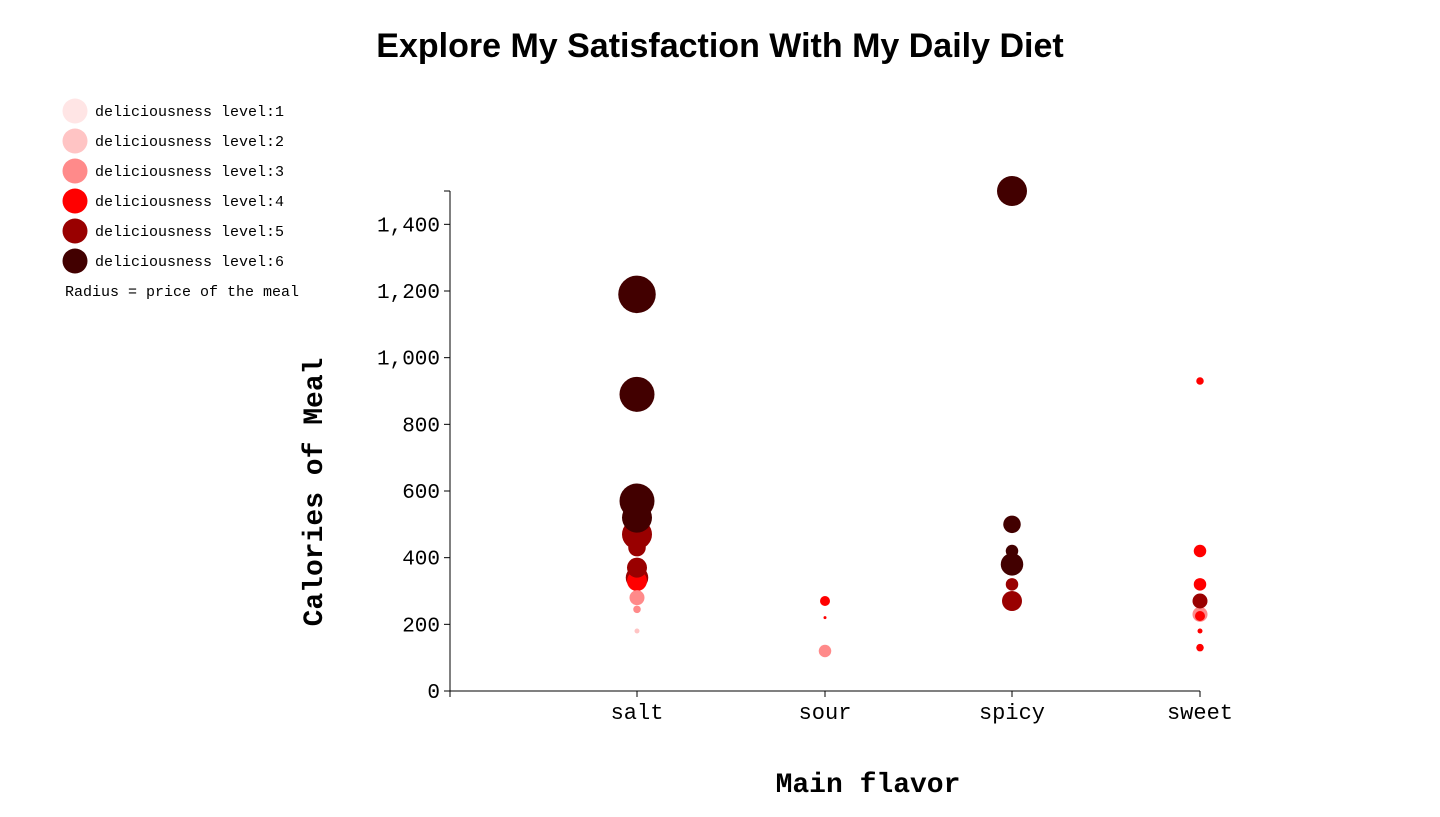  What do you see at coordinates (1012, 713) in the screenshot?
I see `x-tick-label: spicy` at bounding box center [1012, 713].